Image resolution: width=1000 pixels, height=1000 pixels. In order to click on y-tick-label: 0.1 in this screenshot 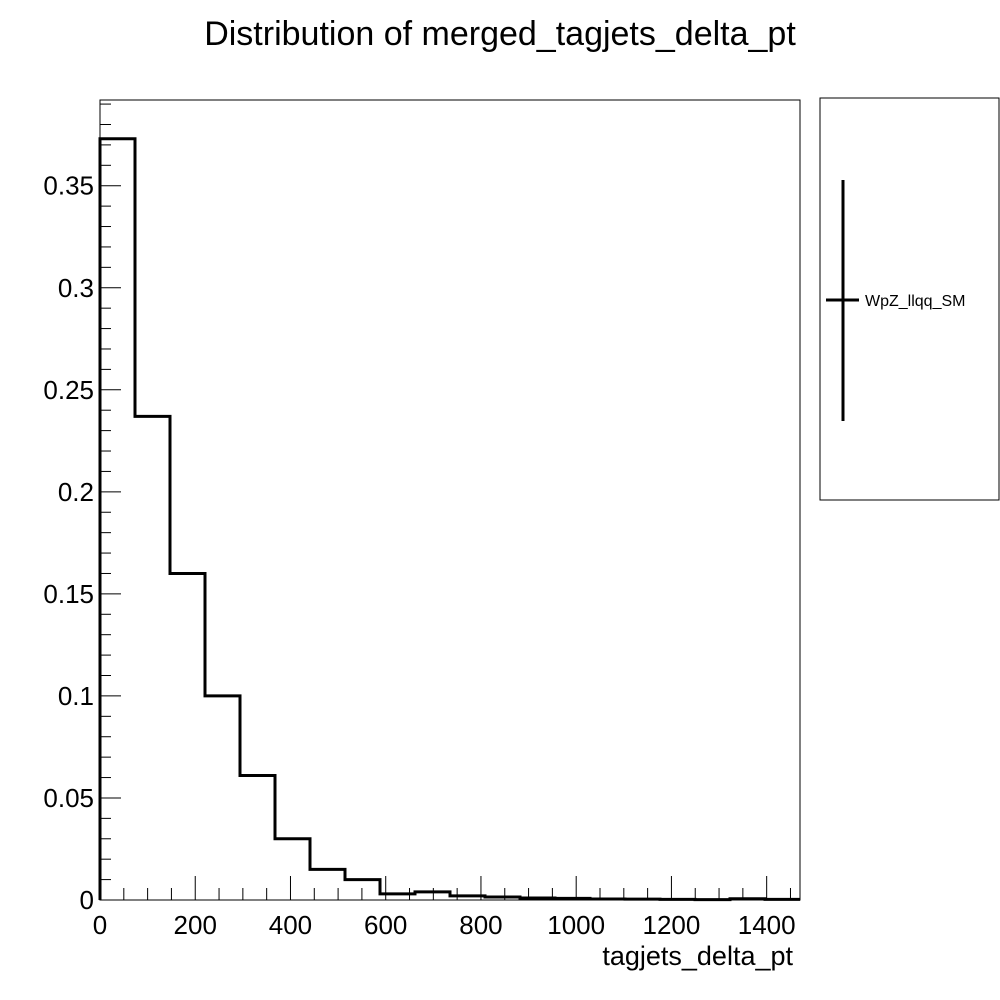, I will do `click(76, 696)`.